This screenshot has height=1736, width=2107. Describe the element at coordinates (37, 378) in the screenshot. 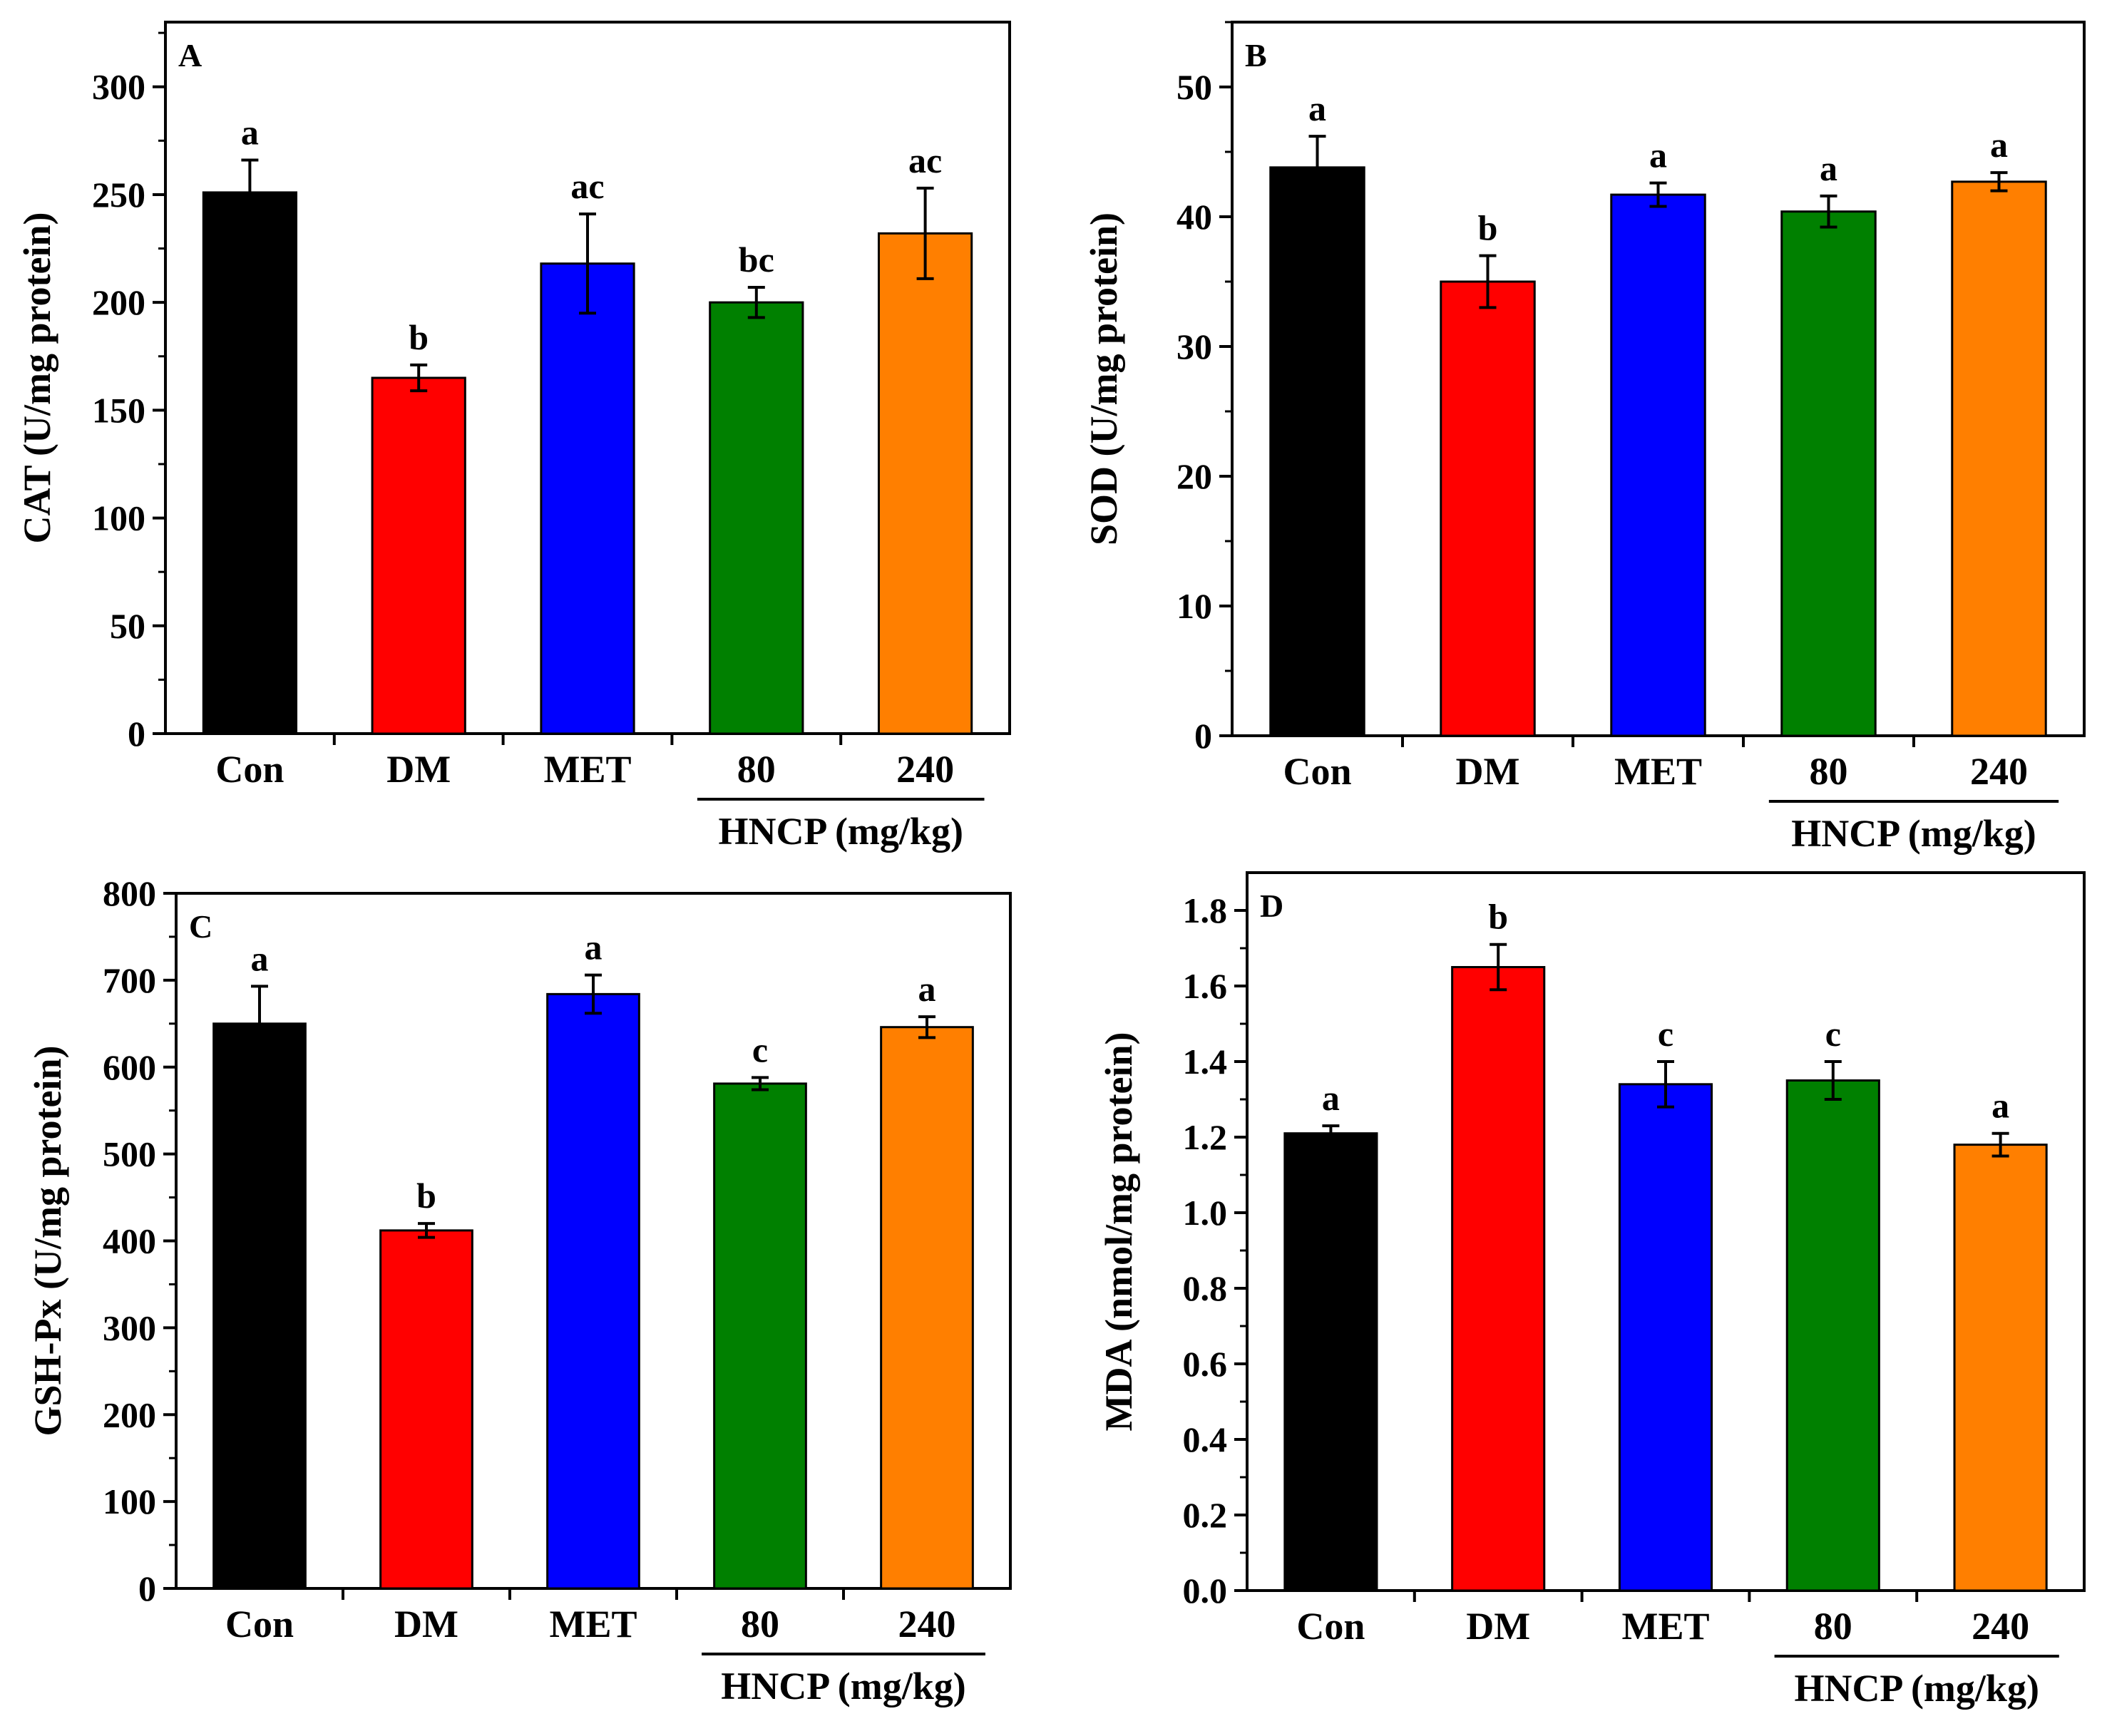

I see `y-axis-label: CAT (U/mg protein)` at that location.